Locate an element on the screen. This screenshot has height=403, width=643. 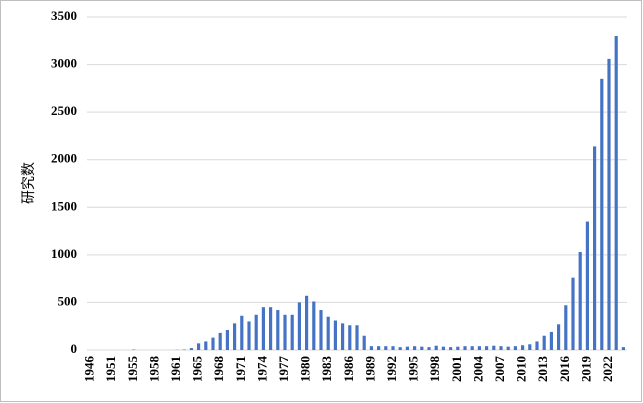
y-tick-label: 1500 is located at coordinates (64, 205).